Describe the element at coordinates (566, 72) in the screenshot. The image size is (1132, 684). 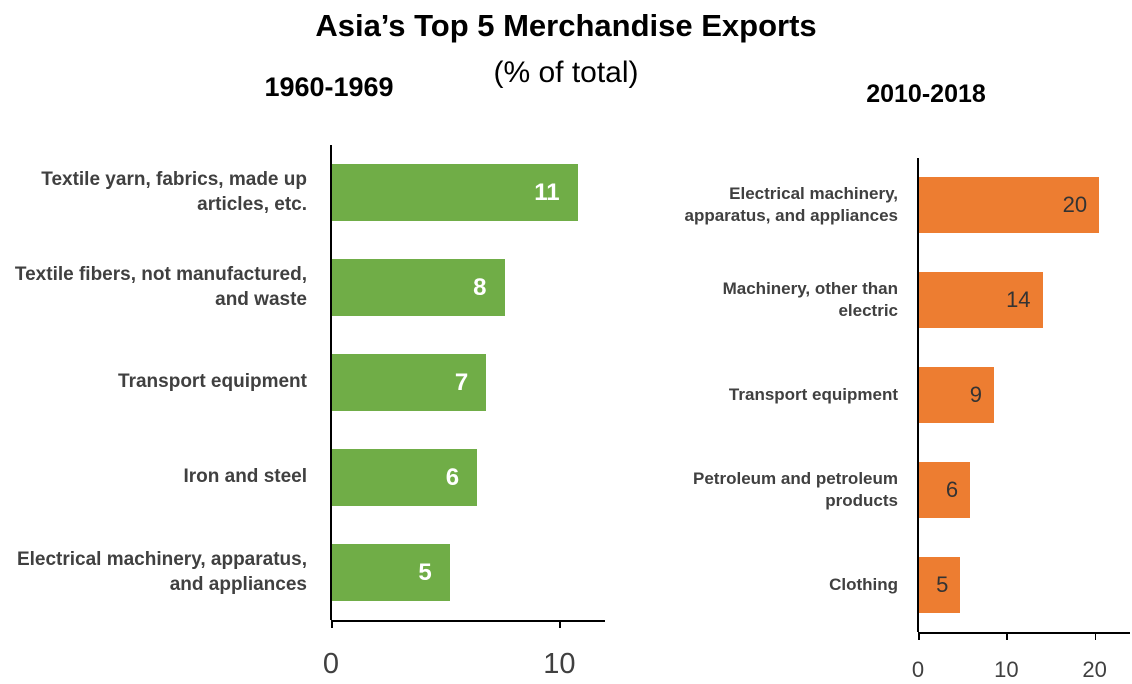
I see `chart-subtitle: (% of total)` at that location.